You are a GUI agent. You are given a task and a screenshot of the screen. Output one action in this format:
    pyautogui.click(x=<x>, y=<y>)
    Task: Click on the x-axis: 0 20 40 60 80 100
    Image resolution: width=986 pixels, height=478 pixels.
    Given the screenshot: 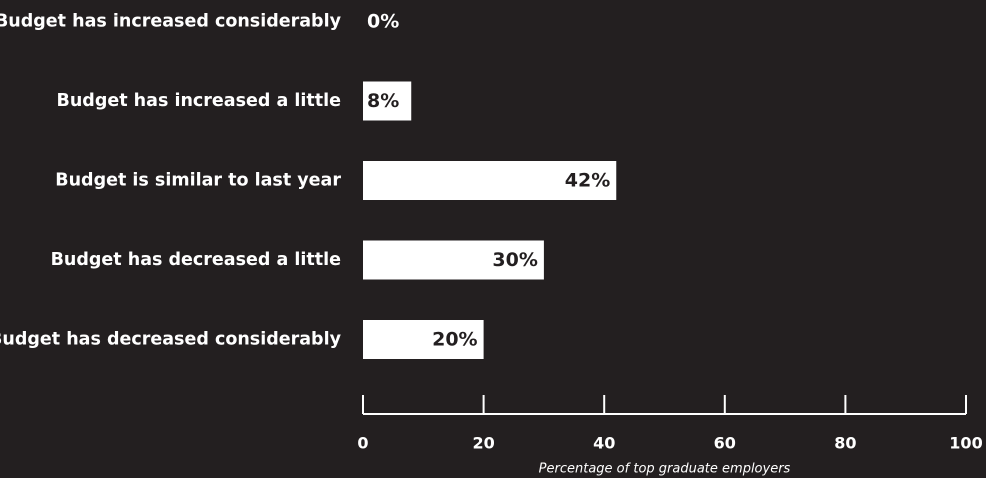 What is the action you would take?
    pyautogui.click(x=670, y=424)
    